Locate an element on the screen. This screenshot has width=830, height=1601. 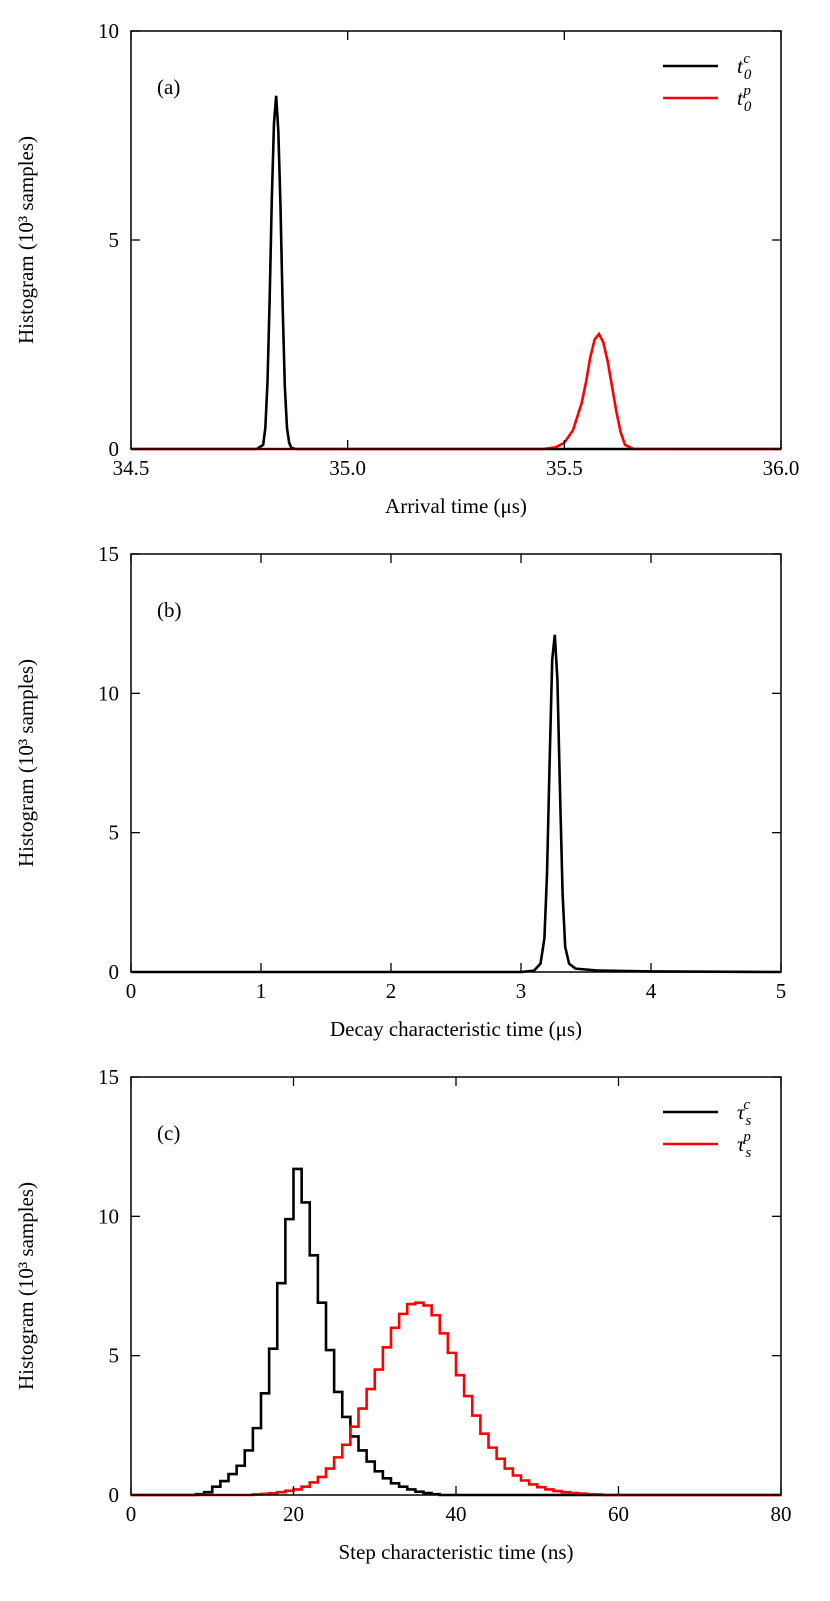
x-tick-label: 20 is located at coordinates (293, 1514).